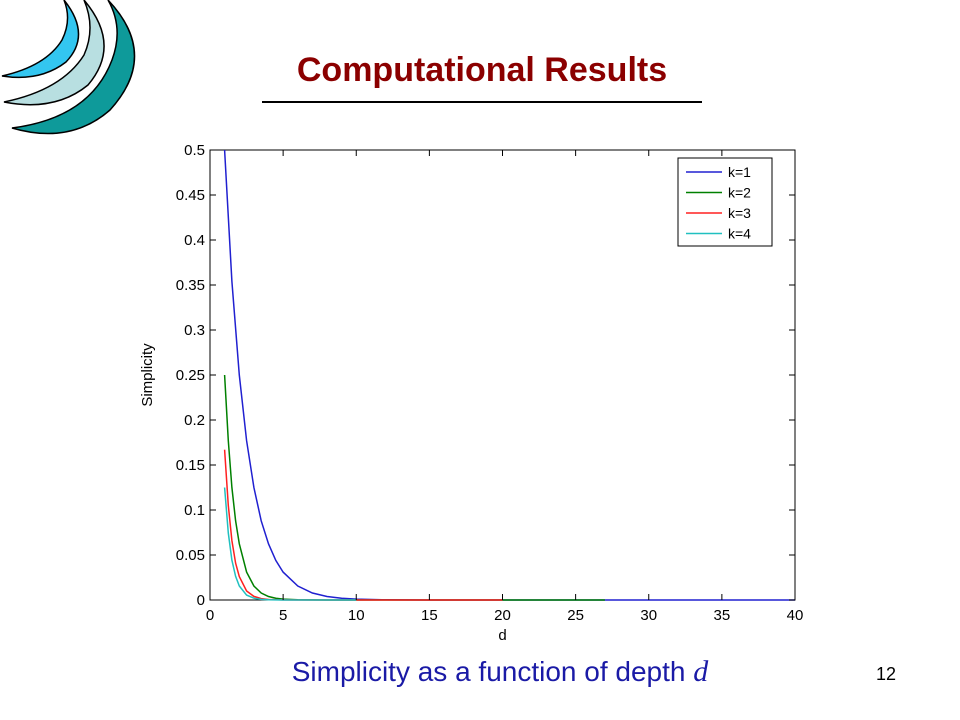  What do you see at coordinates (739, 172) in the screenshot?
I see `legend-label: k=1` at bounding box center [739, 172].